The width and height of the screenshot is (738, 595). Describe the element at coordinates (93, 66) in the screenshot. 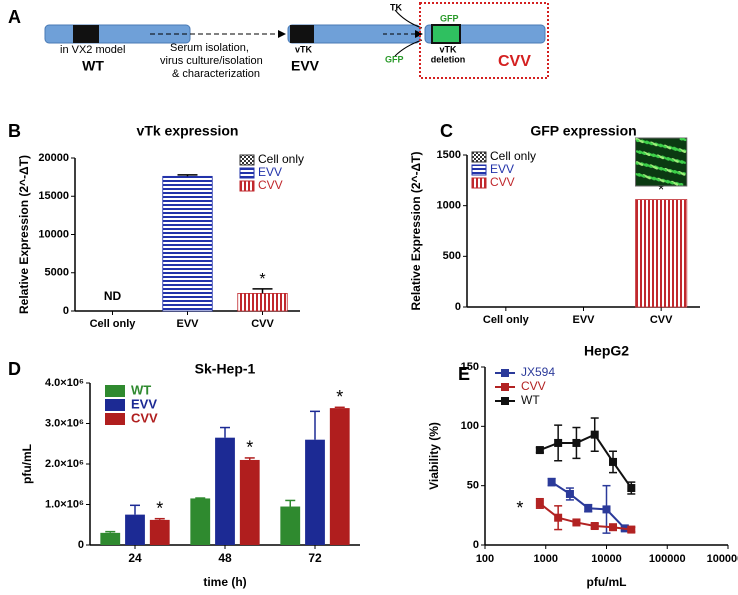

I see `wt-label: WT` at that location.